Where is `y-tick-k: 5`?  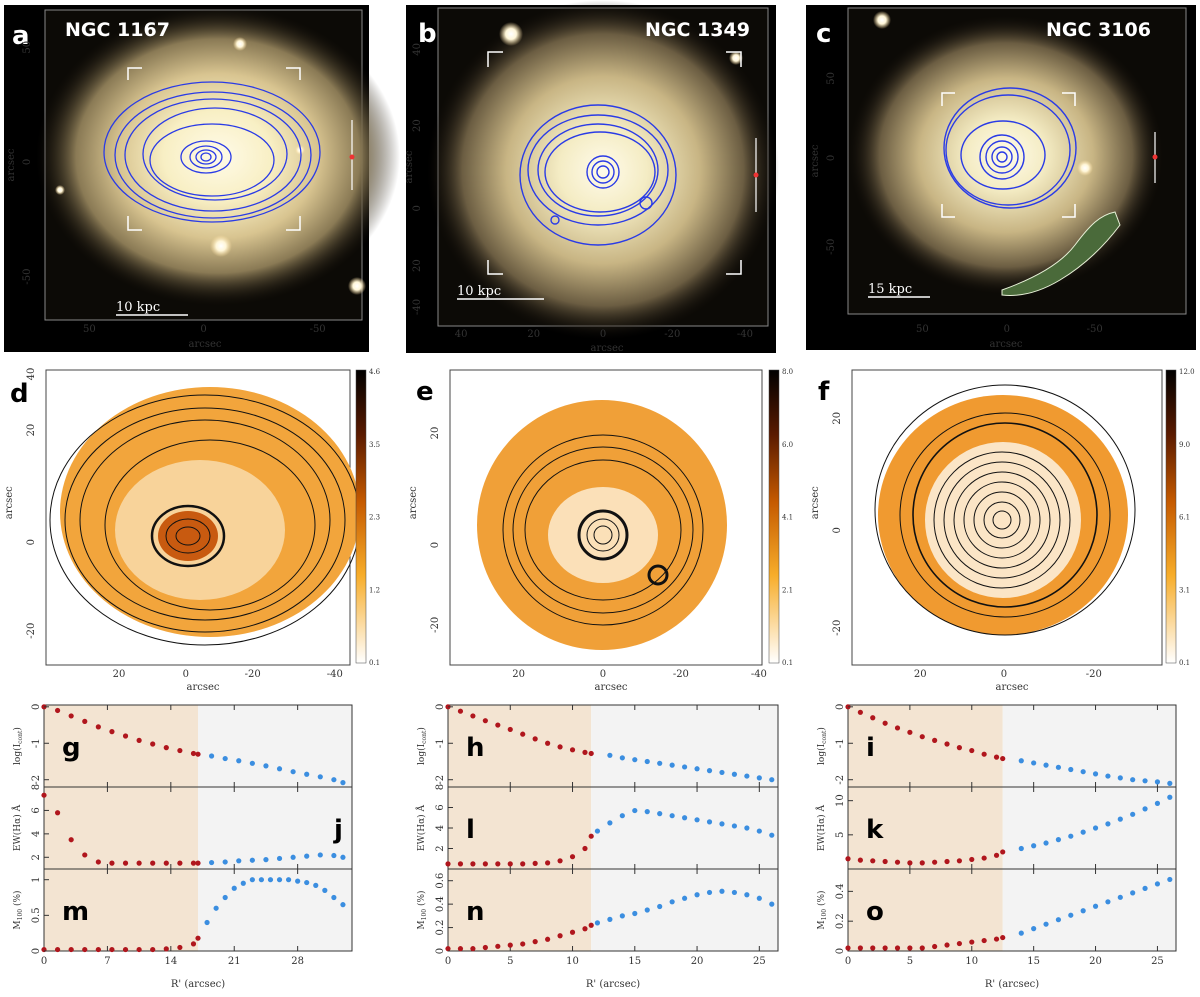 y-tick-k: 5 is located at coordinates (840, 835).